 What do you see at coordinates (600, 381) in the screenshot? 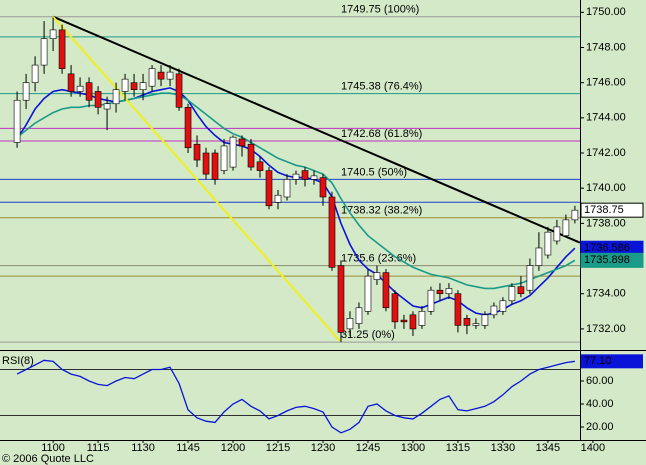
I see `y-tick-label: 60.00` at bounding box center [600, 381].